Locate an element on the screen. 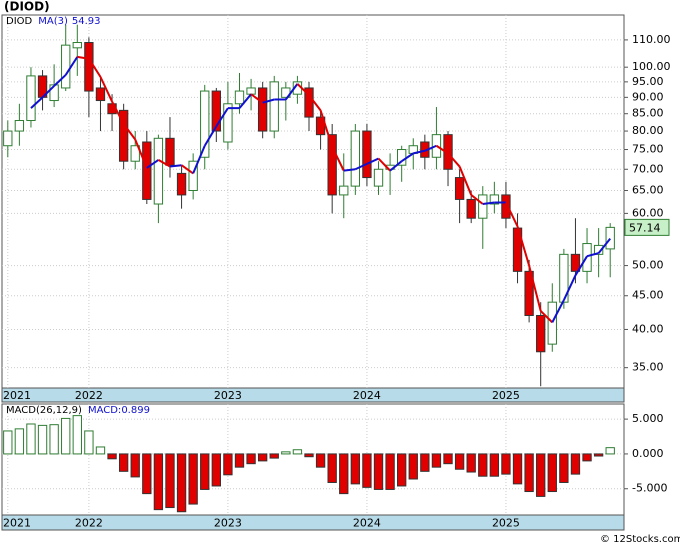  y-tick-label: 80.00 is located at coordinates (648, 130).